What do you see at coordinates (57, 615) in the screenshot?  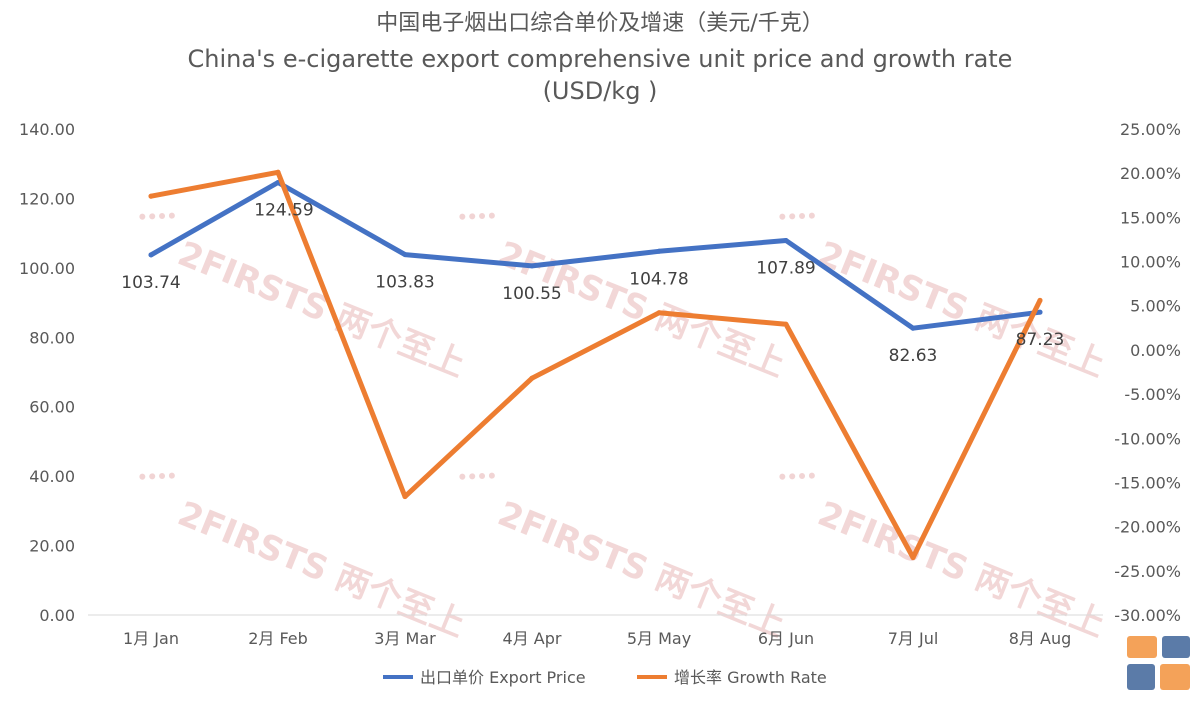 I see `left-tick-label: 0.00` at bounding box center [57, 615].